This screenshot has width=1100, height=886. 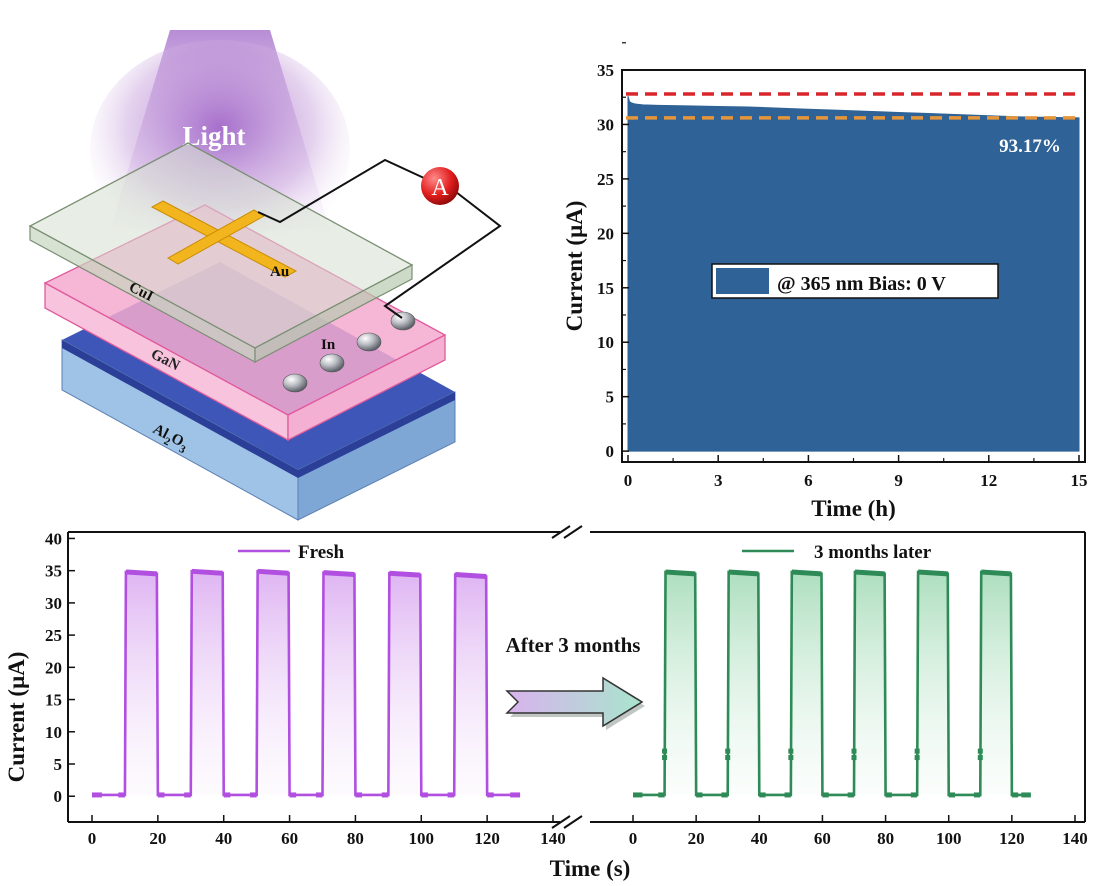 What do you see at coordinates (718, 480) in the screenshot?
I see `x-tick-label: 3` at bounding box center [718, 480].